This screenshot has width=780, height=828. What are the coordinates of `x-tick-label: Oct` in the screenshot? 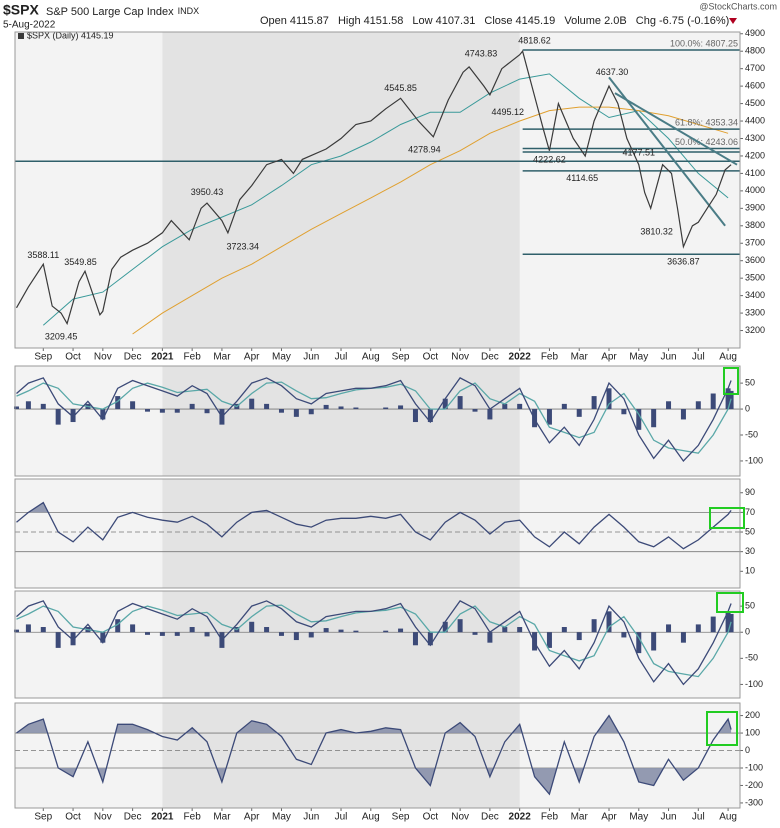 It's located at (73, 817).